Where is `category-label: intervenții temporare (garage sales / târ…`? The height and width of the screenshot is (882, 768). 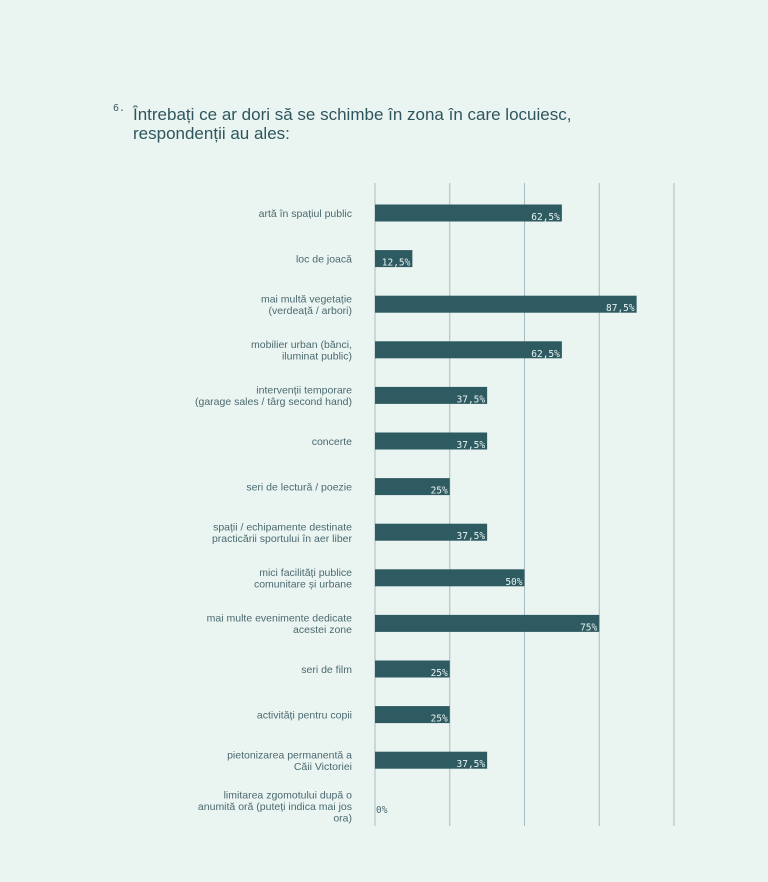 category-label: intervenții temporare (garage sales / târ… is located at coordinates (273, 397).